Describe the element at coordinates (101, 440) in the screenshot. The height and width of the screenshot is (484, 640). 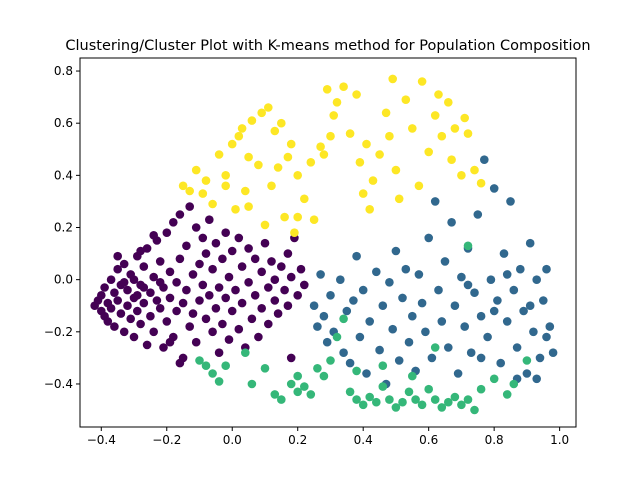
I see `x-tick-label: −0.4` at that location.